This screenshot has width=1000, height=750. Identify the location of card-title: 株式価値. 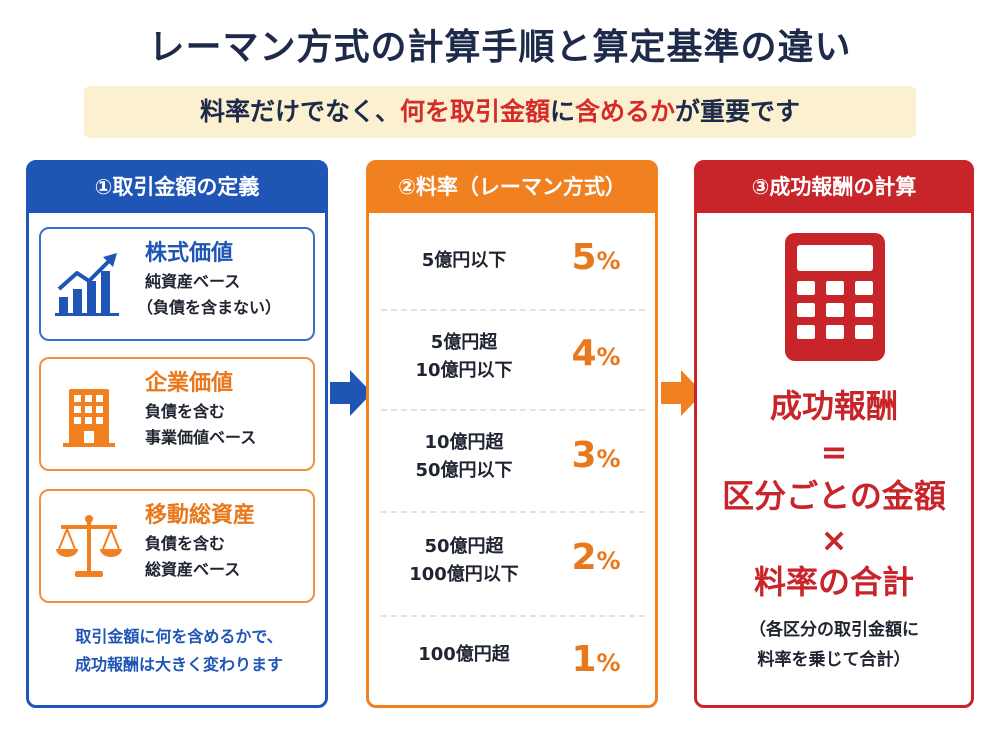
(189, 253).